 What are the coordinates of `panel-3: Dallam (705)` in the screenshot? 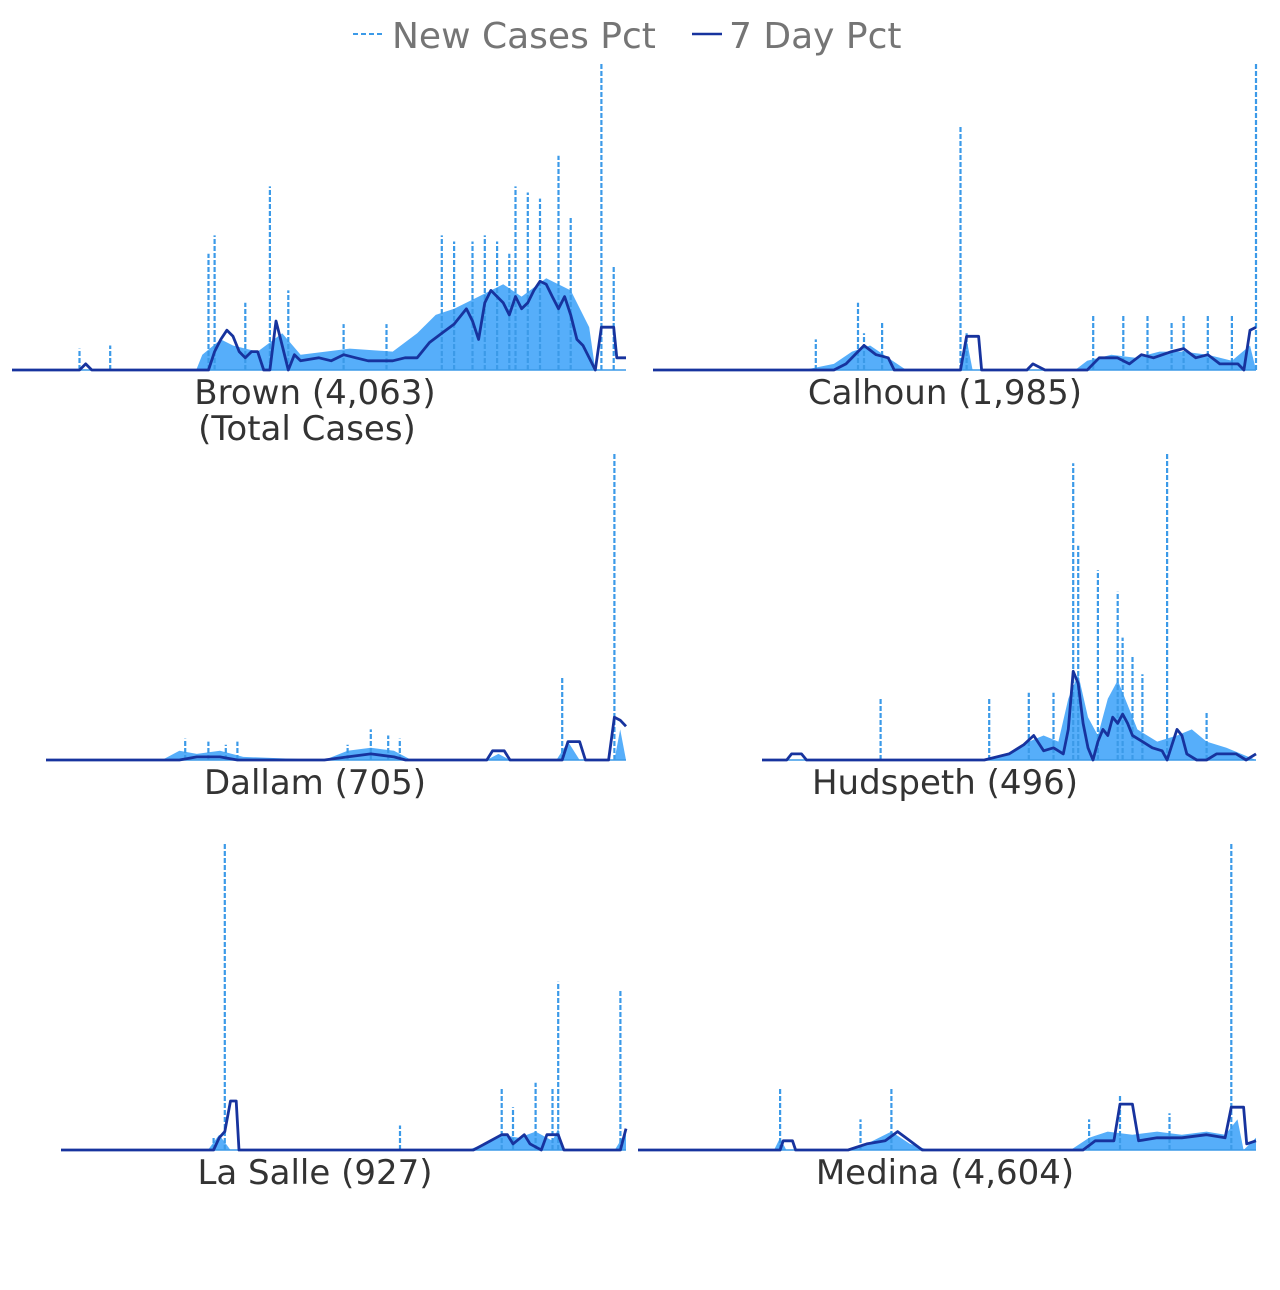 It's located at (337, 628).